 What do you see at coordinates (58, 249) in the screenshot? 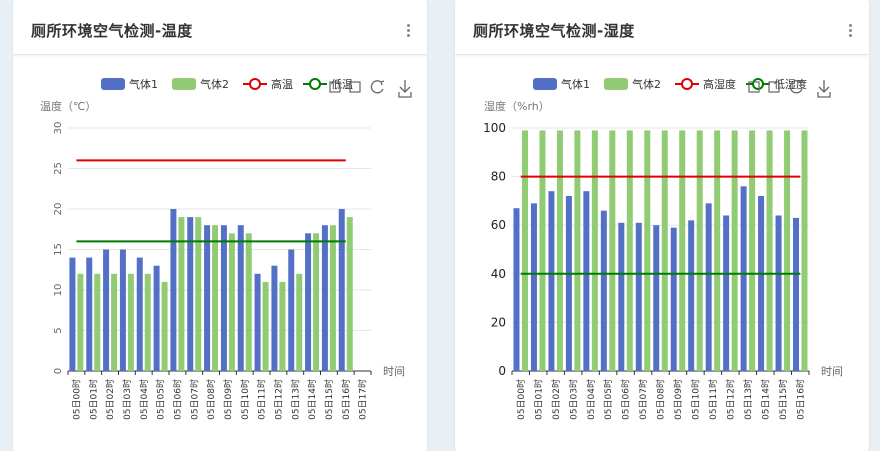
I see `y-tick-label: 15` at bounding box center [58, 249].